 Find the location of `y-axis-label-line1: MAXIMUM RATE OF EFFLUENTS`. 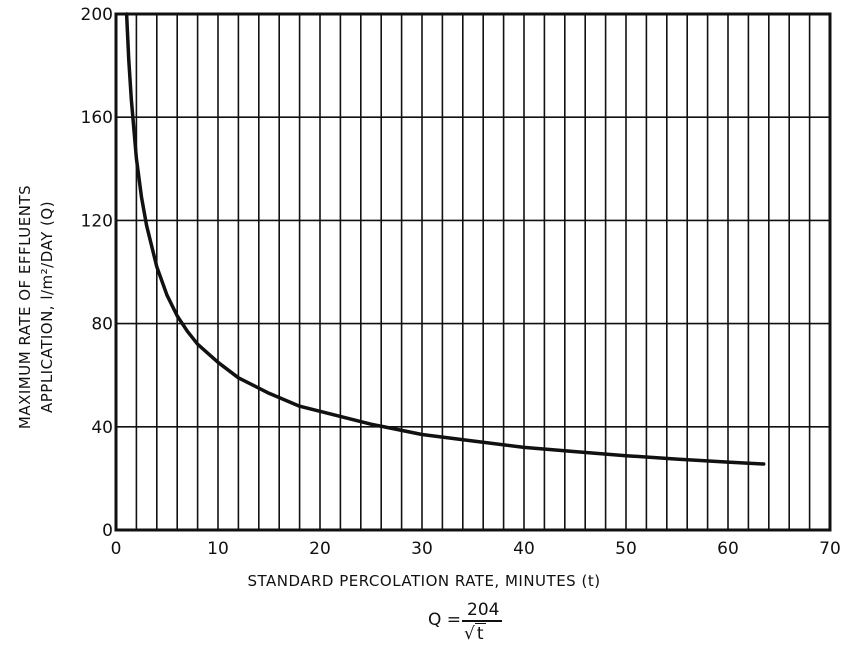

y-axis-label-line1: MAXIMUM RATE OF EFFLUENTS is located at coordinates (25, 307).